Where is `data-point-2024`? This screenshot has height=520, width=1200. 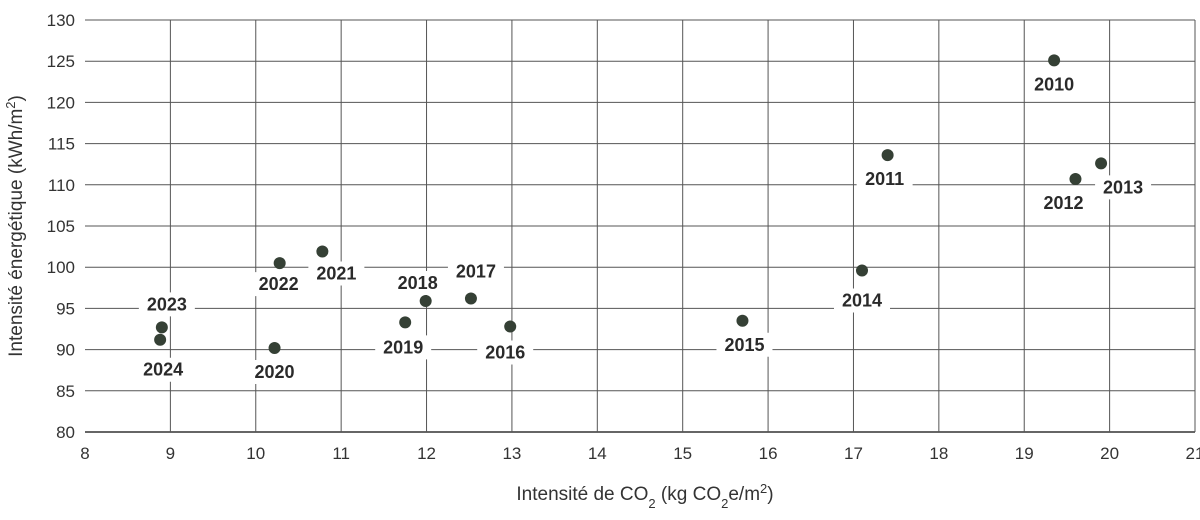
data-point-2024 is located at coordinates (160, 339).